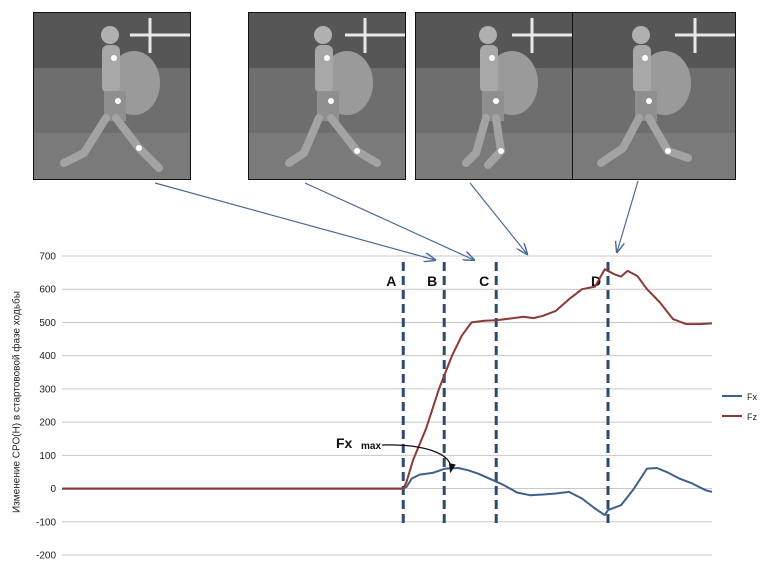 The height and width of the screenshot is (561, 780). Describe the element at coordinates (47, 356) in the screenshot. I see `y-tick-label: 400` at that location.